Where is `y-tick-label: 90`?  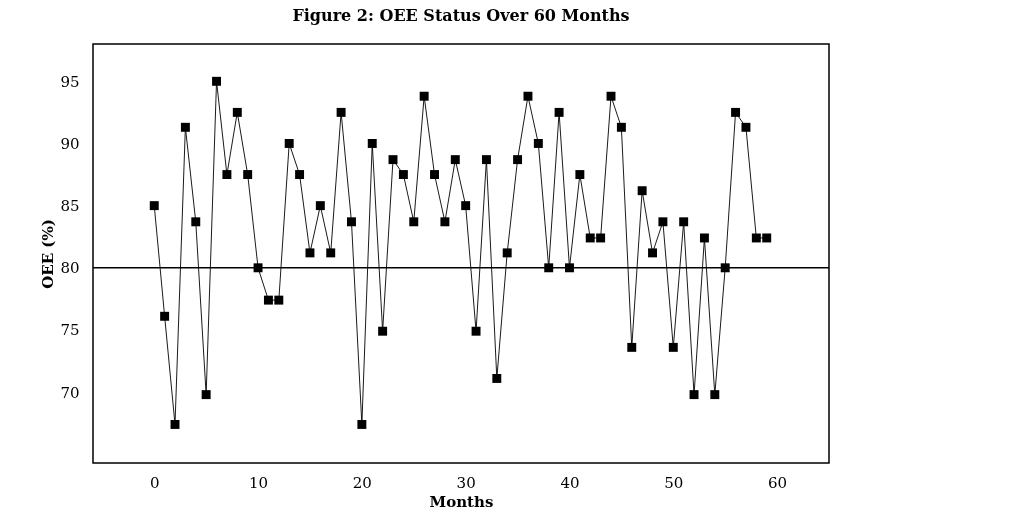 y-tick-label: 90 is located at coordinates (70, 143).